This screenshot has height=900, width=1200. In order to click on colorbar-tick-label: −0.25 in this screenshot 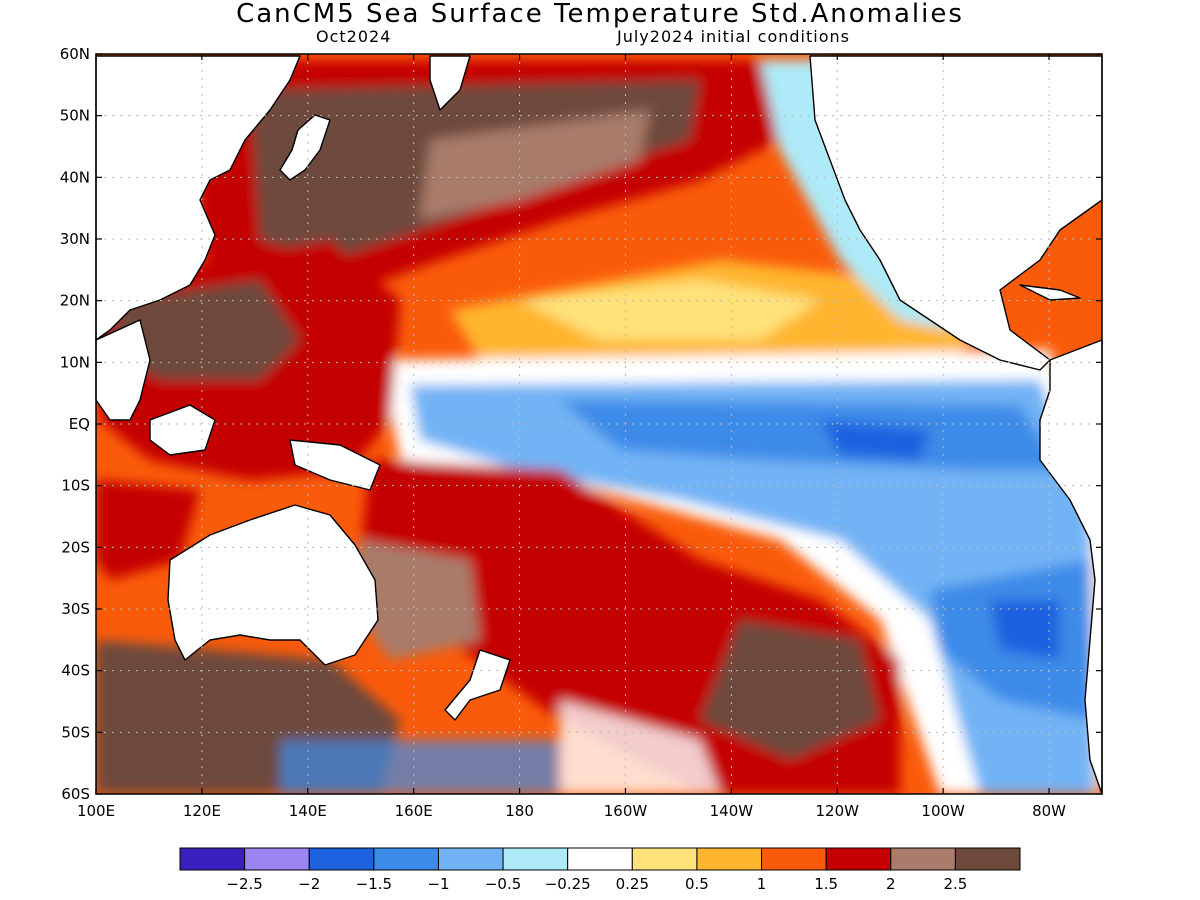, I will do `click(568, 884)`.